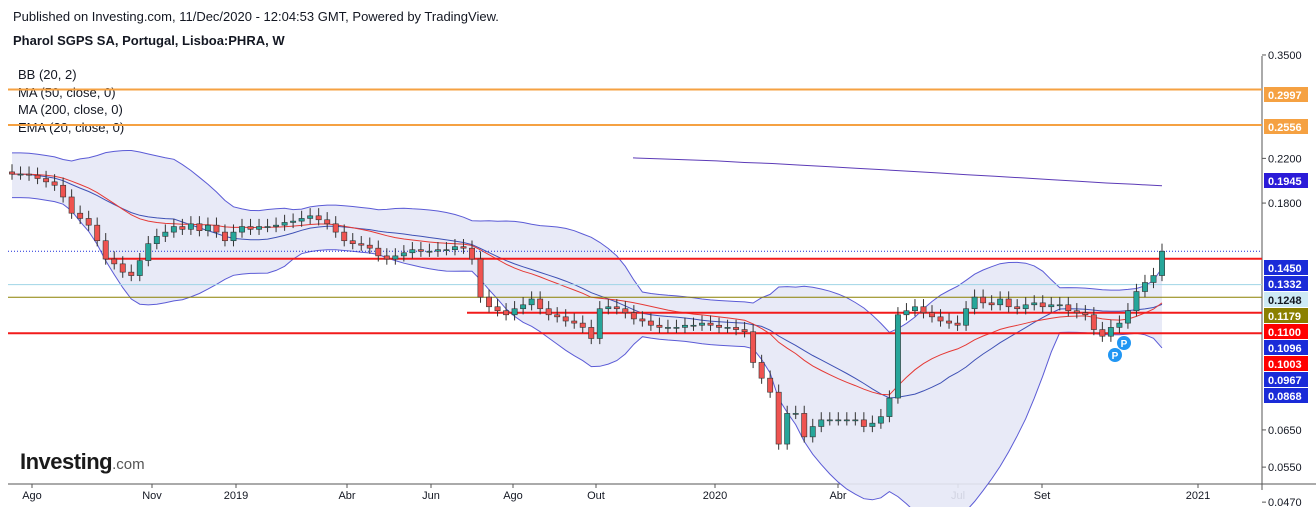 Image resolution: width=1316 pixels, height=507 pixels. Describe the element at coordinates (70, 109) in the screenshot. I see `legend-ma200: MA (200, close, 0)` at that location.